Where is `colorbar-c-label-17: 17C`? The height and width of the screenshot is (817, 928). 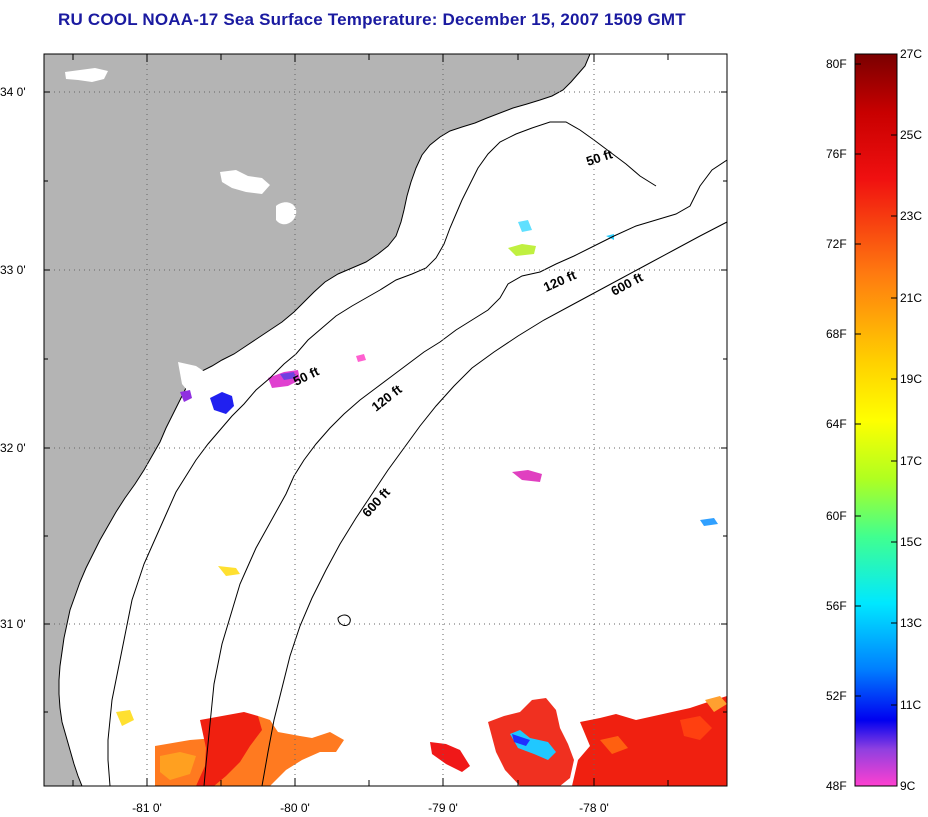 colorbar-c-label-17: 17C is located at coordinates (911, 461).